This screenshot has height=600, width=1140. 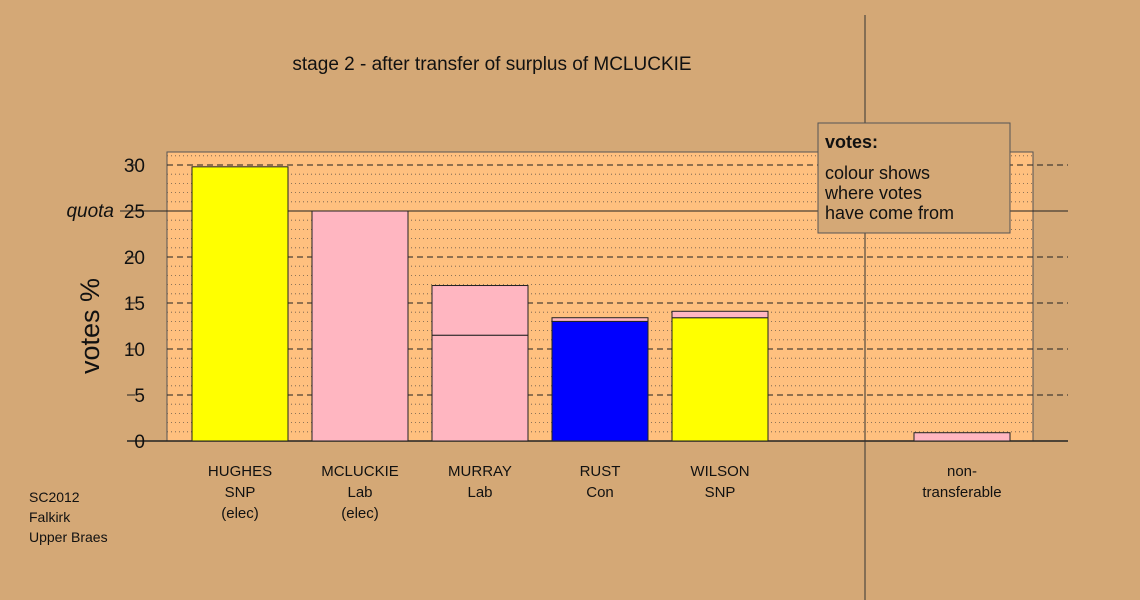 I want to click on y-tick-label: 0, so click(x=139, y=442).